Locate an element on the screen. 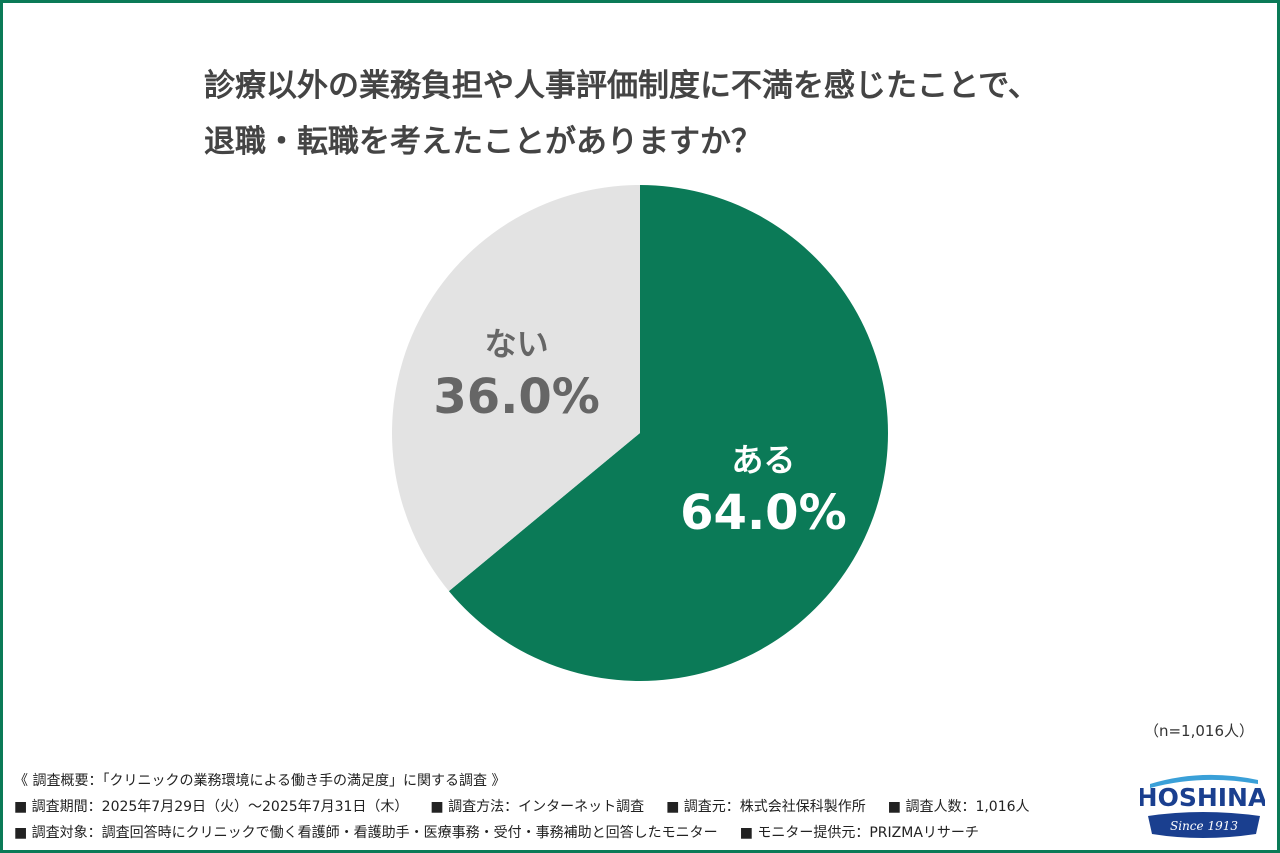 The height and width of the screenshot is (853, 1280). title-line-1: 診療以外の業務負担や人事評価制度に不満を感じたことで、 is located at coordinates (621, 86).